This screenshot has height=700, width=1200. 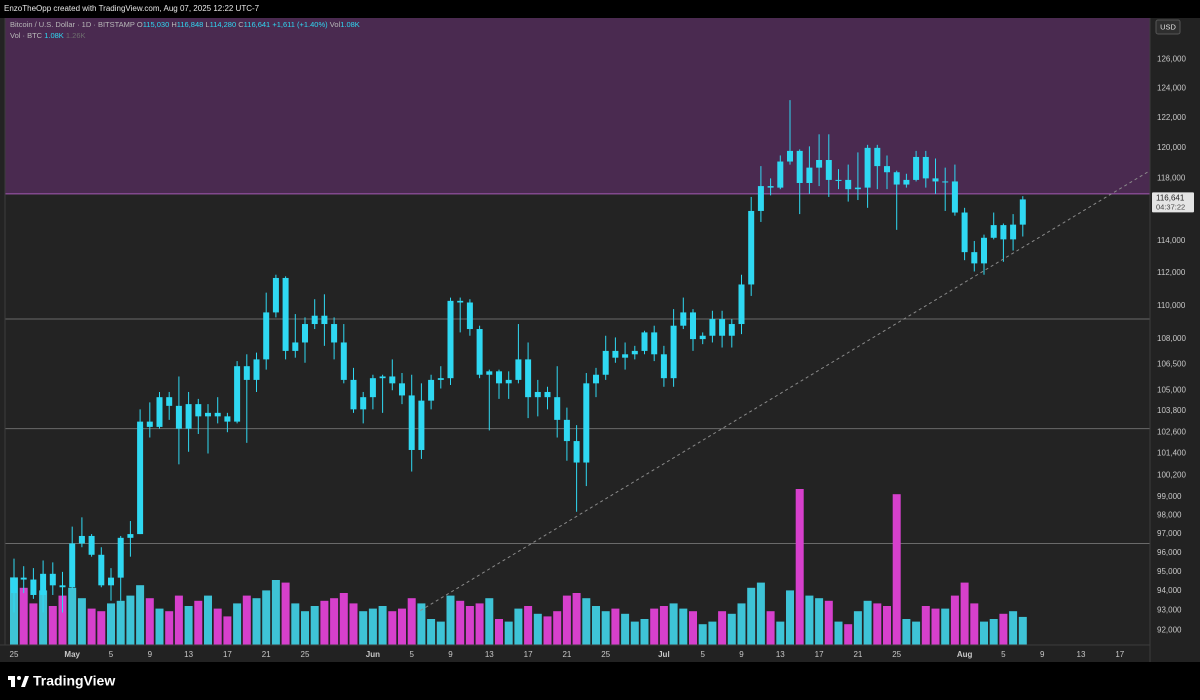 What do you see at coordinates (1169, 590) in the screenshot?
I see `y-tick-label: 94,000` at bounding box center [1169, 590].